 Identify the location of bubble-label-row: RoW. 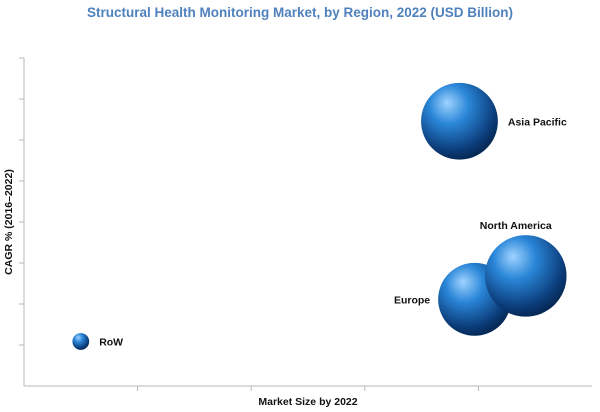
(111, 342).